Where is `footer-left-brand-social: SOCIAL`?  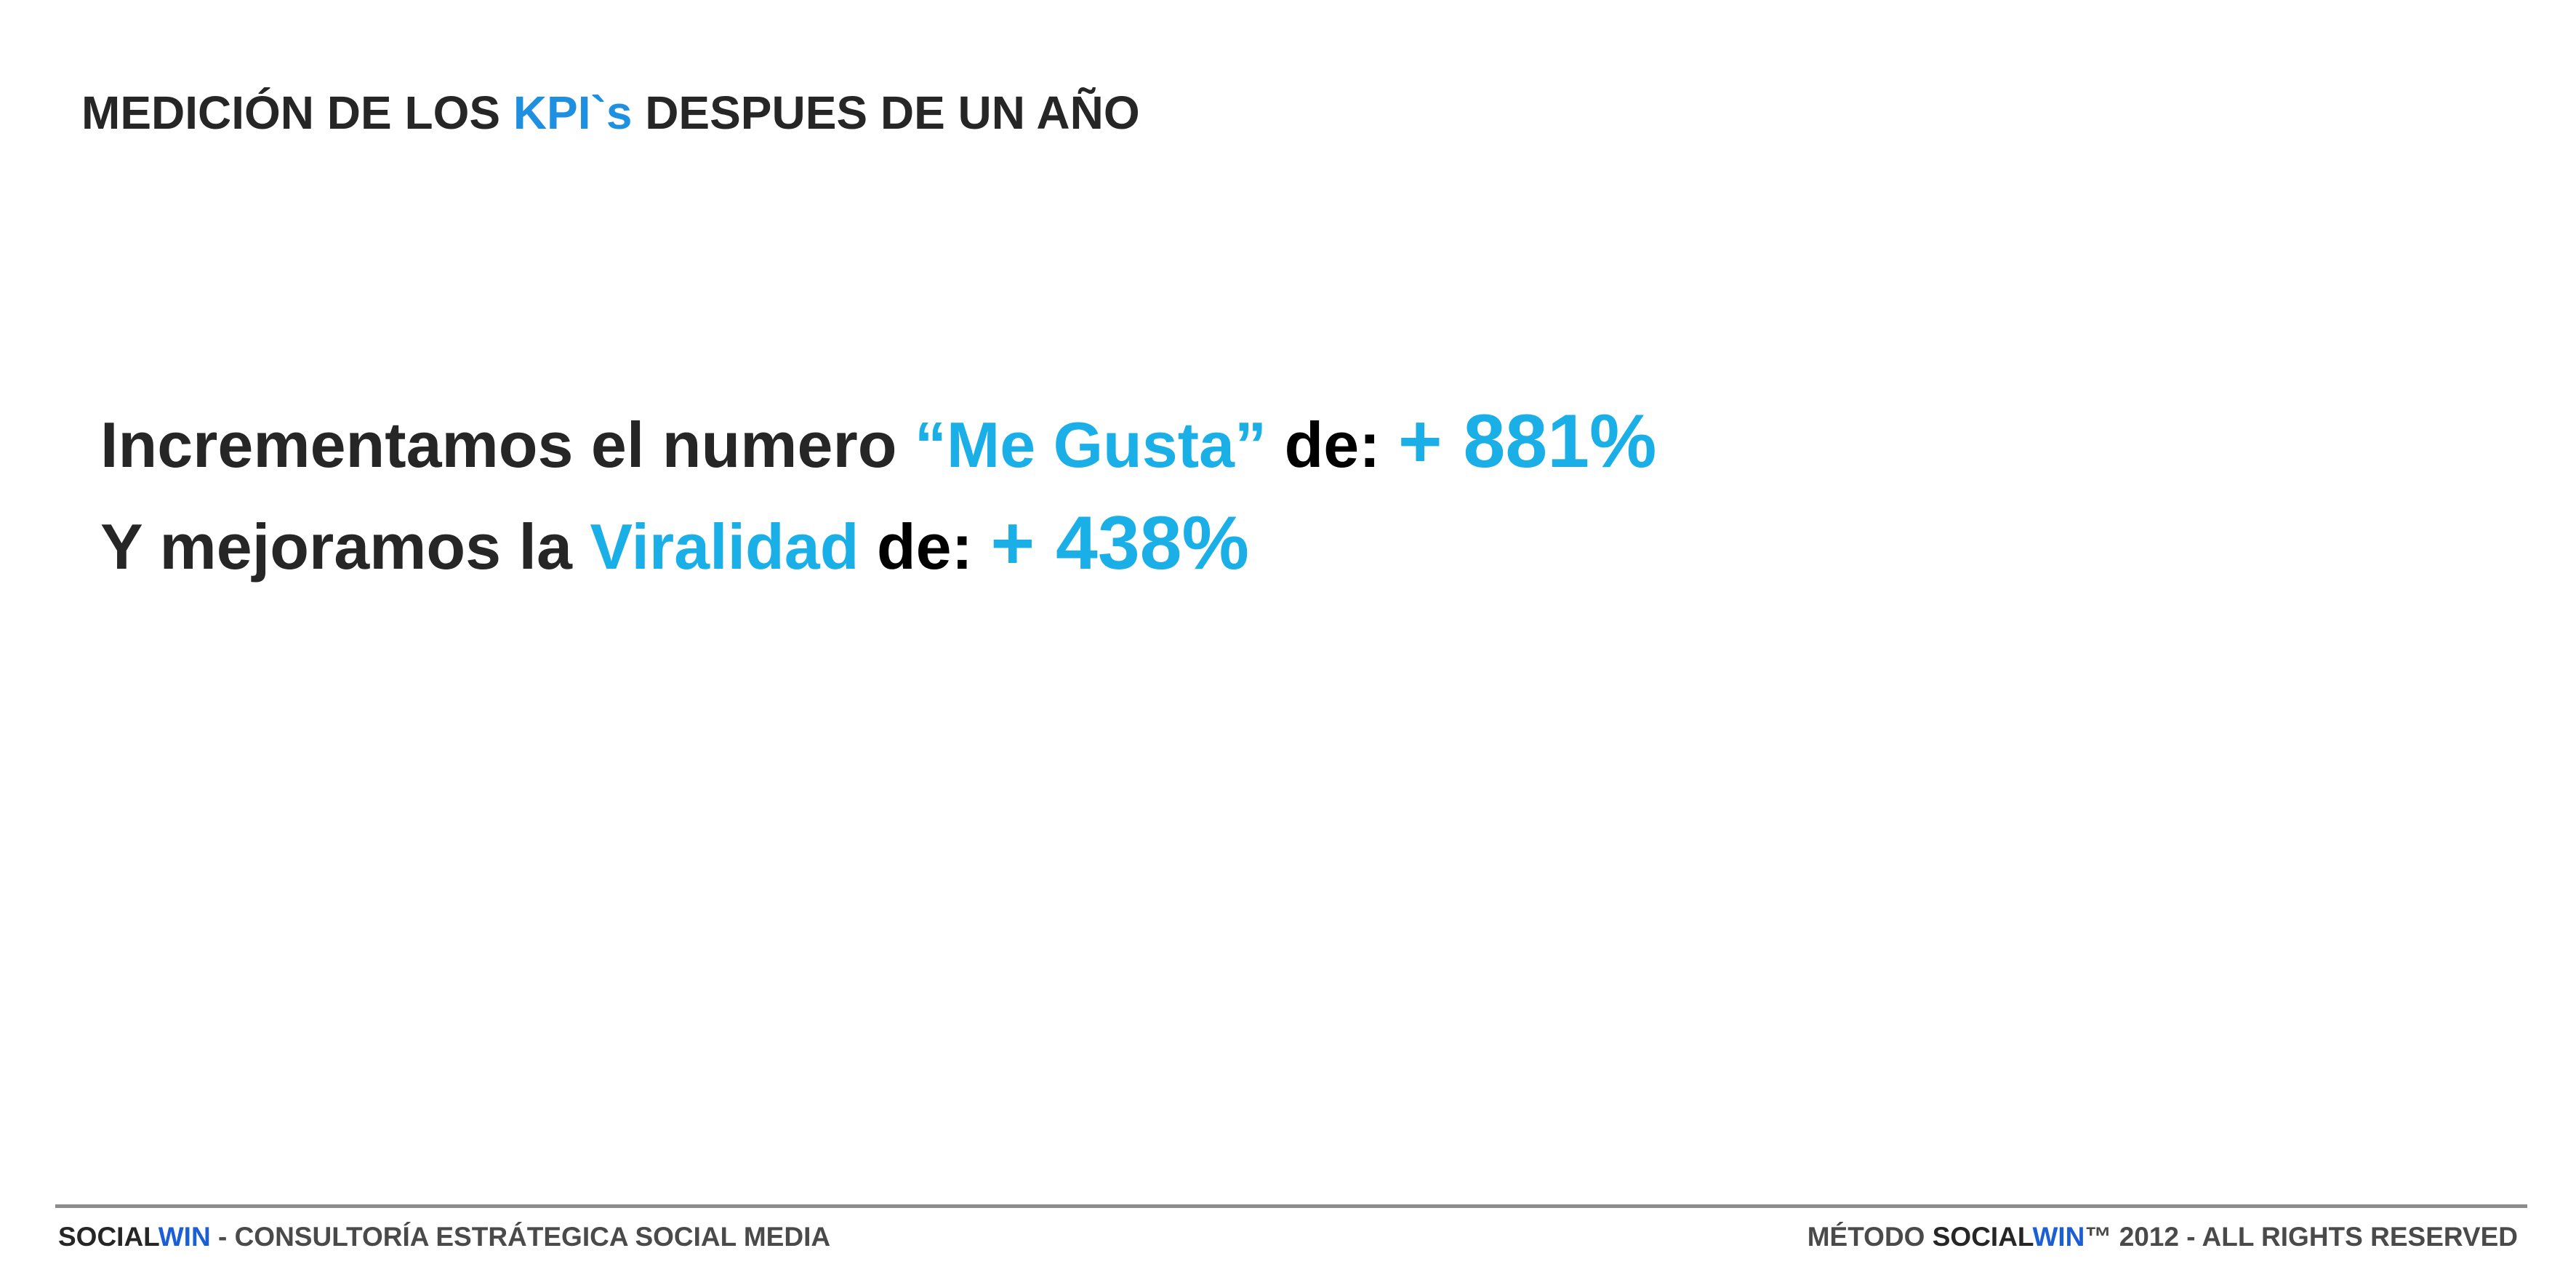 footer-left-brand-social: SOCIAL is located at coordinates (108, 1237).